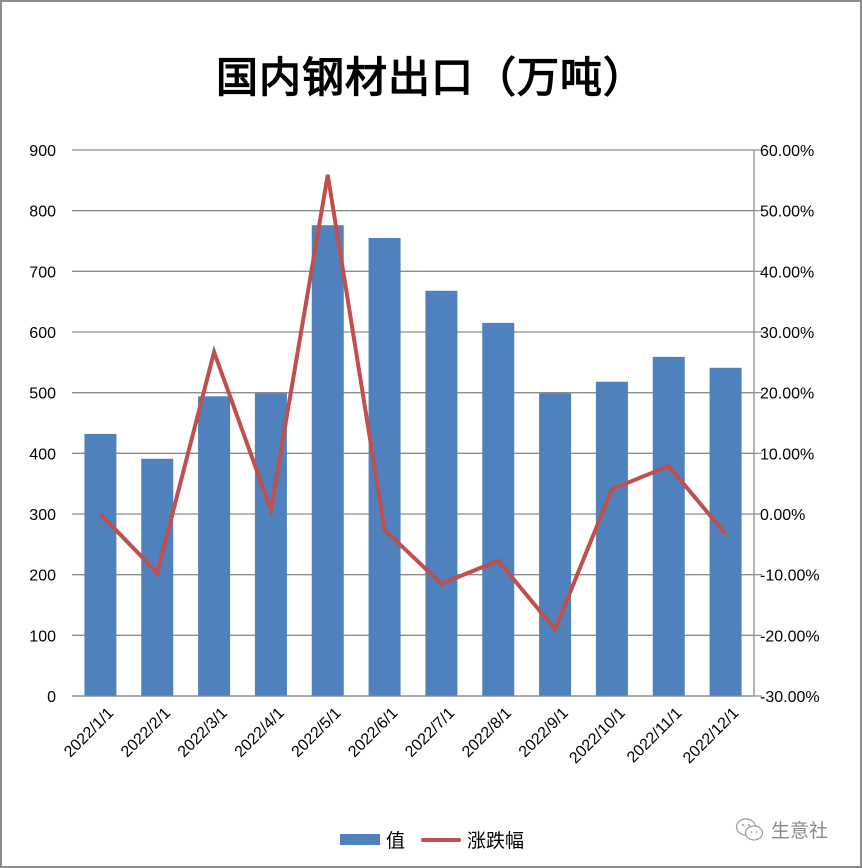 The height and width of the screenshot is (868, 862). I want to click on x-tick-label: 2022/10/1, so click(597, 736).